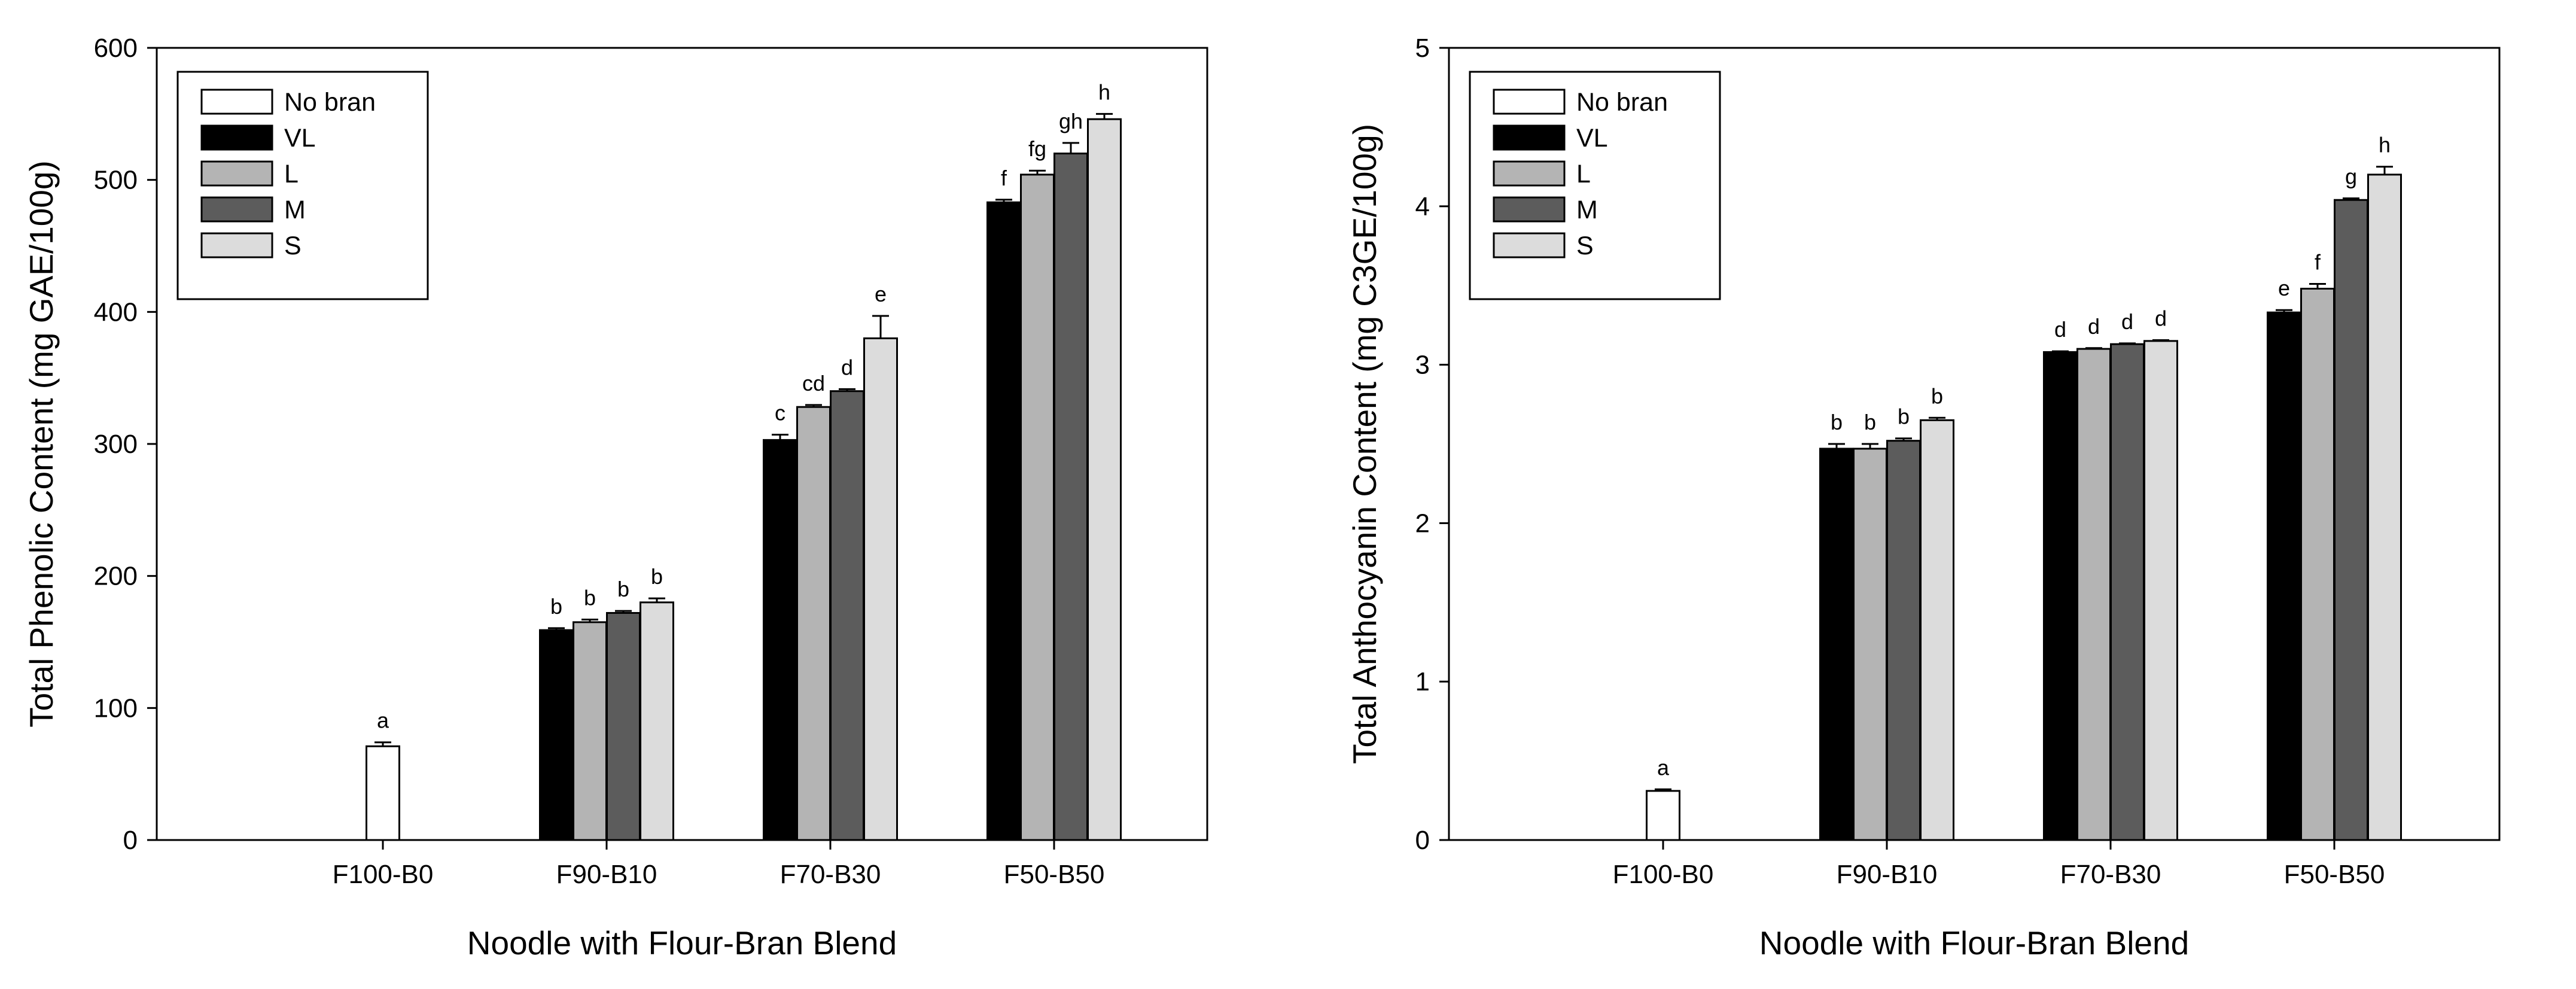 The width and height of the screenshot is (2576, 989). I want to click on y-tick-label: 100, so click(116, 708).